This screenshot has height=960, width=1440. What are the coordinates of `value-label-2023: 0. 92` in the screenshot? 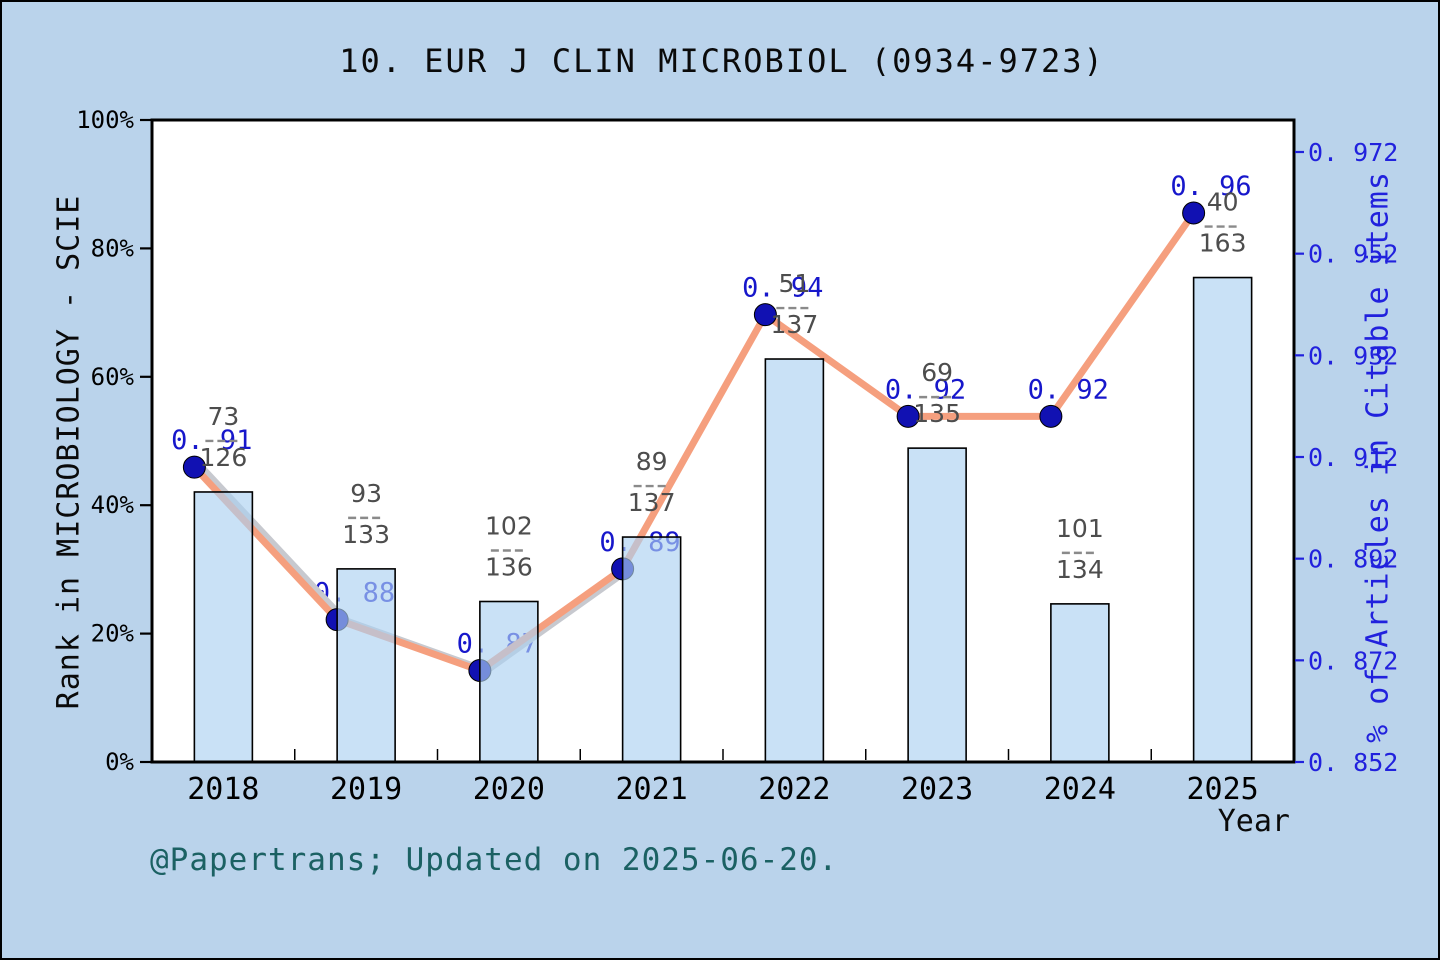 It's located at (925, 389).